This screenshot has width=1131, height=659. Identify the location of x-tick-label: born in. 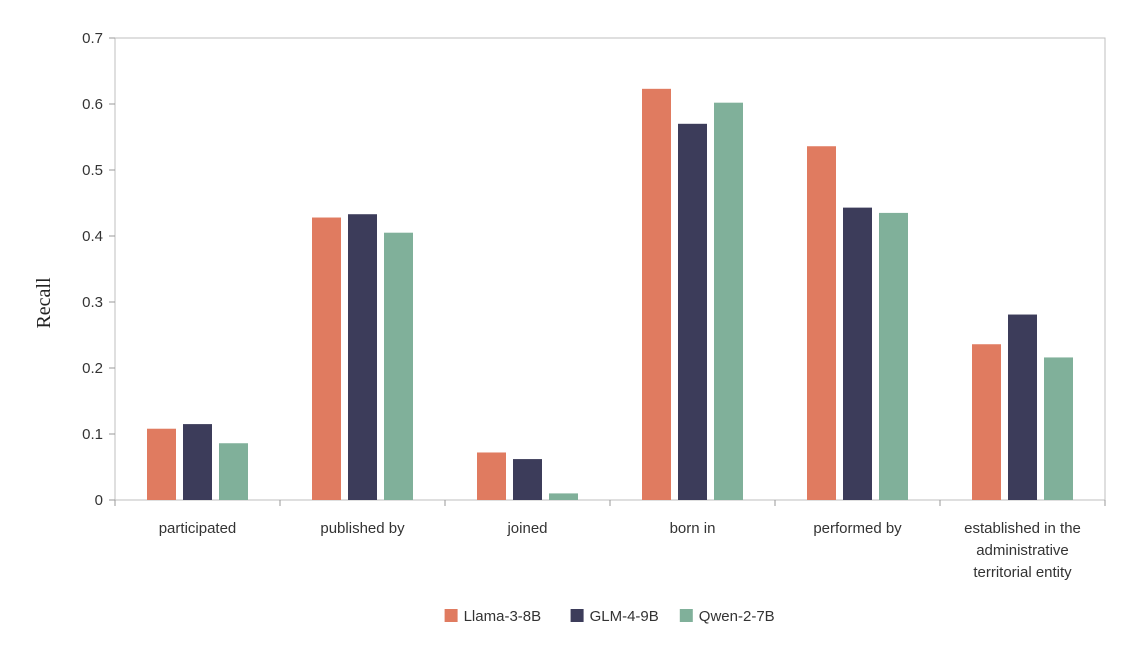
(693, 528).